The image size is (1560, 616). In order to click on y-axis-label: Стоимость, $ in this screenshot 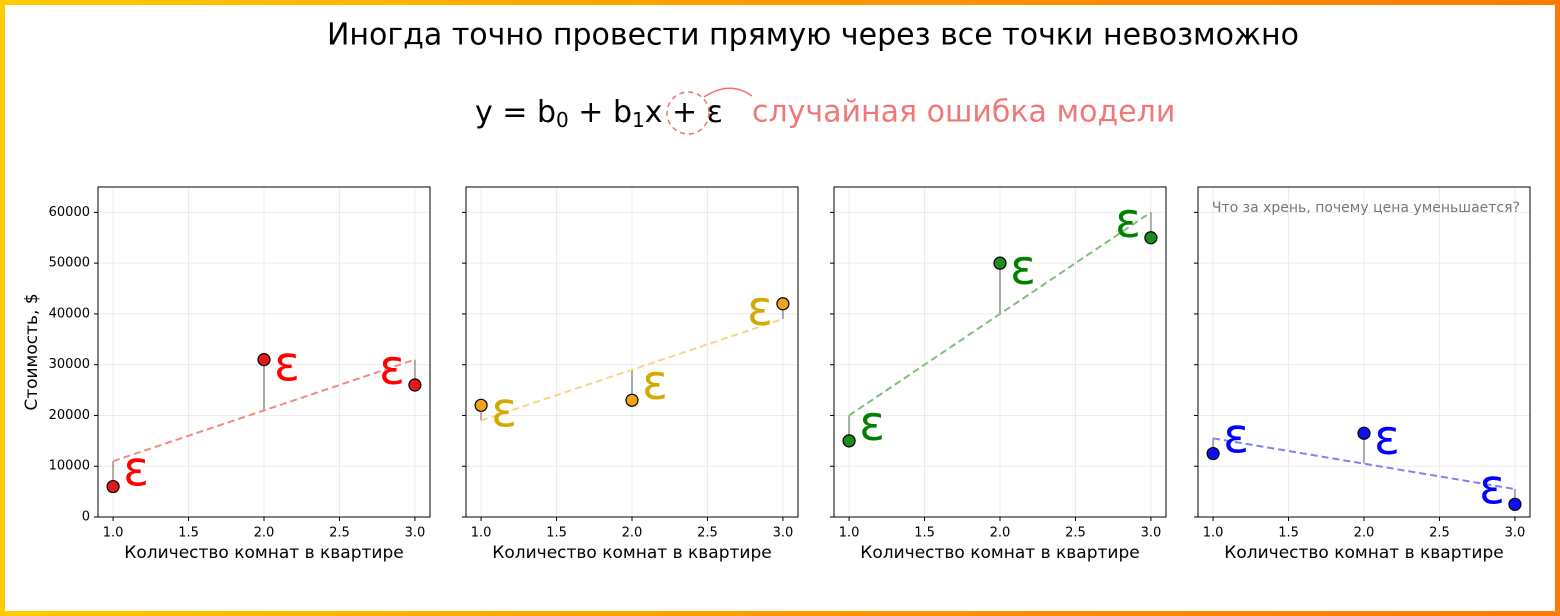, I will do `click(32, 351)`.